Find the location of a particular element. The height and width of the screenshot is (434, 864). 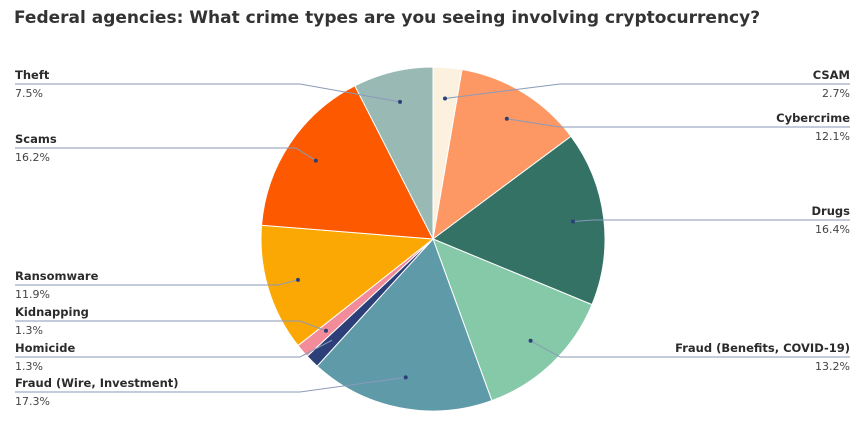

leader-dot-ransomware is located at coordinates (298, 279).